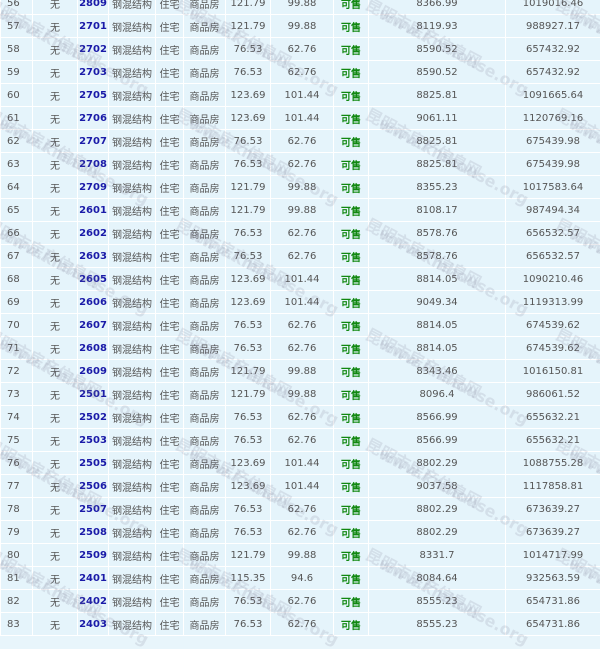 The width and height of the screenshot is (600, 649). Describe the element at coordinates (93, 325) in the screenshot. I see `room-number: 2607` at that location.